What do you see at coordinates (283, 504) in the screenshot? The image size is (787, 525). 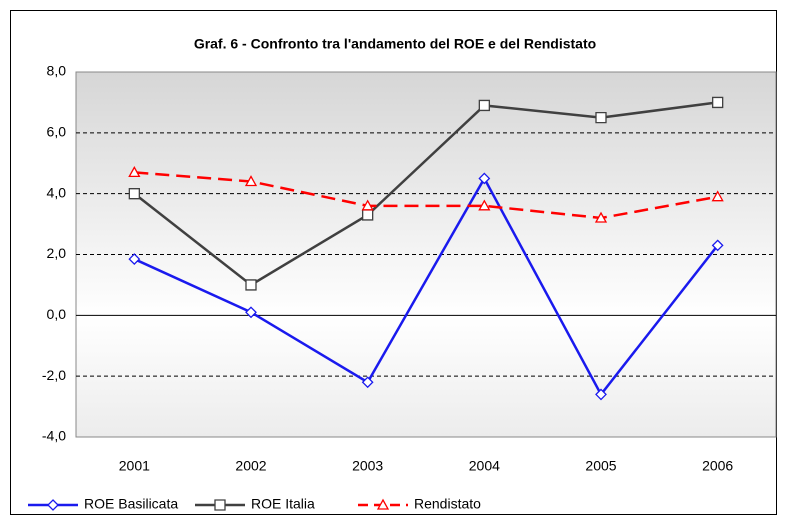 I see `legend-label: ROE Italia` at bounding box center [283, 504].